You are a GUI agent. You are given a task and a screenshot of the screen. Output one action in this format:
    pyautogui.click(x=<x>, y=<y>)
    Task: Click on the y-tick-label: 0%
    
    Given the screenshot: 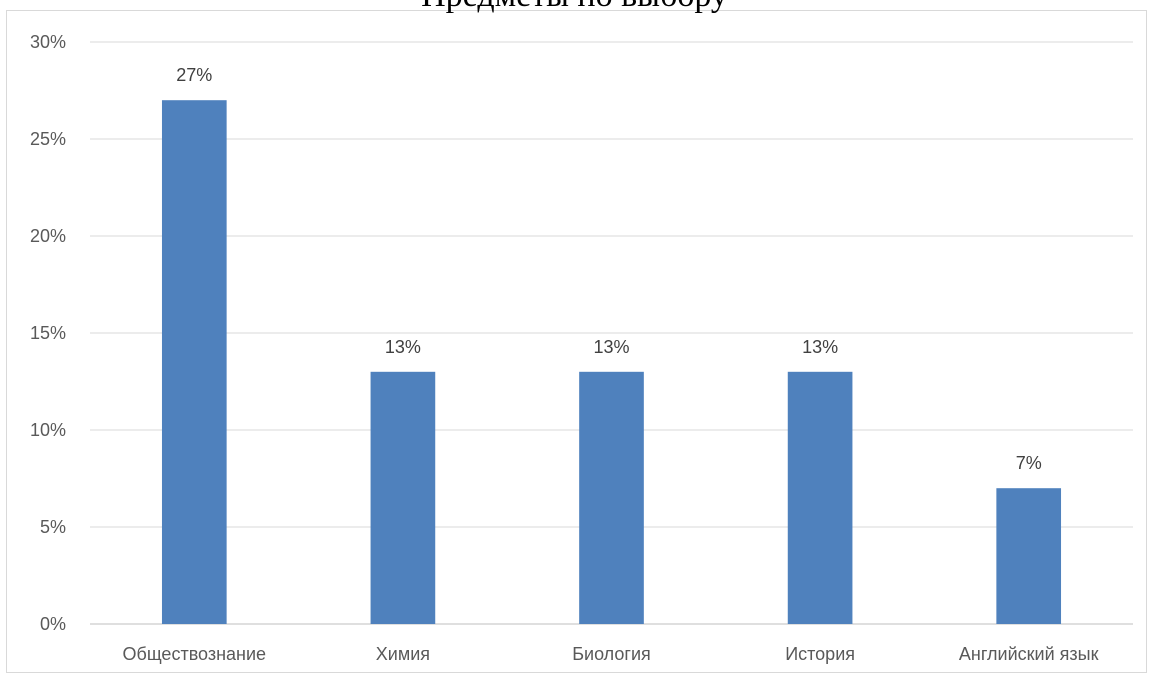 What is the action you would take?
    pyautogui.click(x=53, y=624)
    